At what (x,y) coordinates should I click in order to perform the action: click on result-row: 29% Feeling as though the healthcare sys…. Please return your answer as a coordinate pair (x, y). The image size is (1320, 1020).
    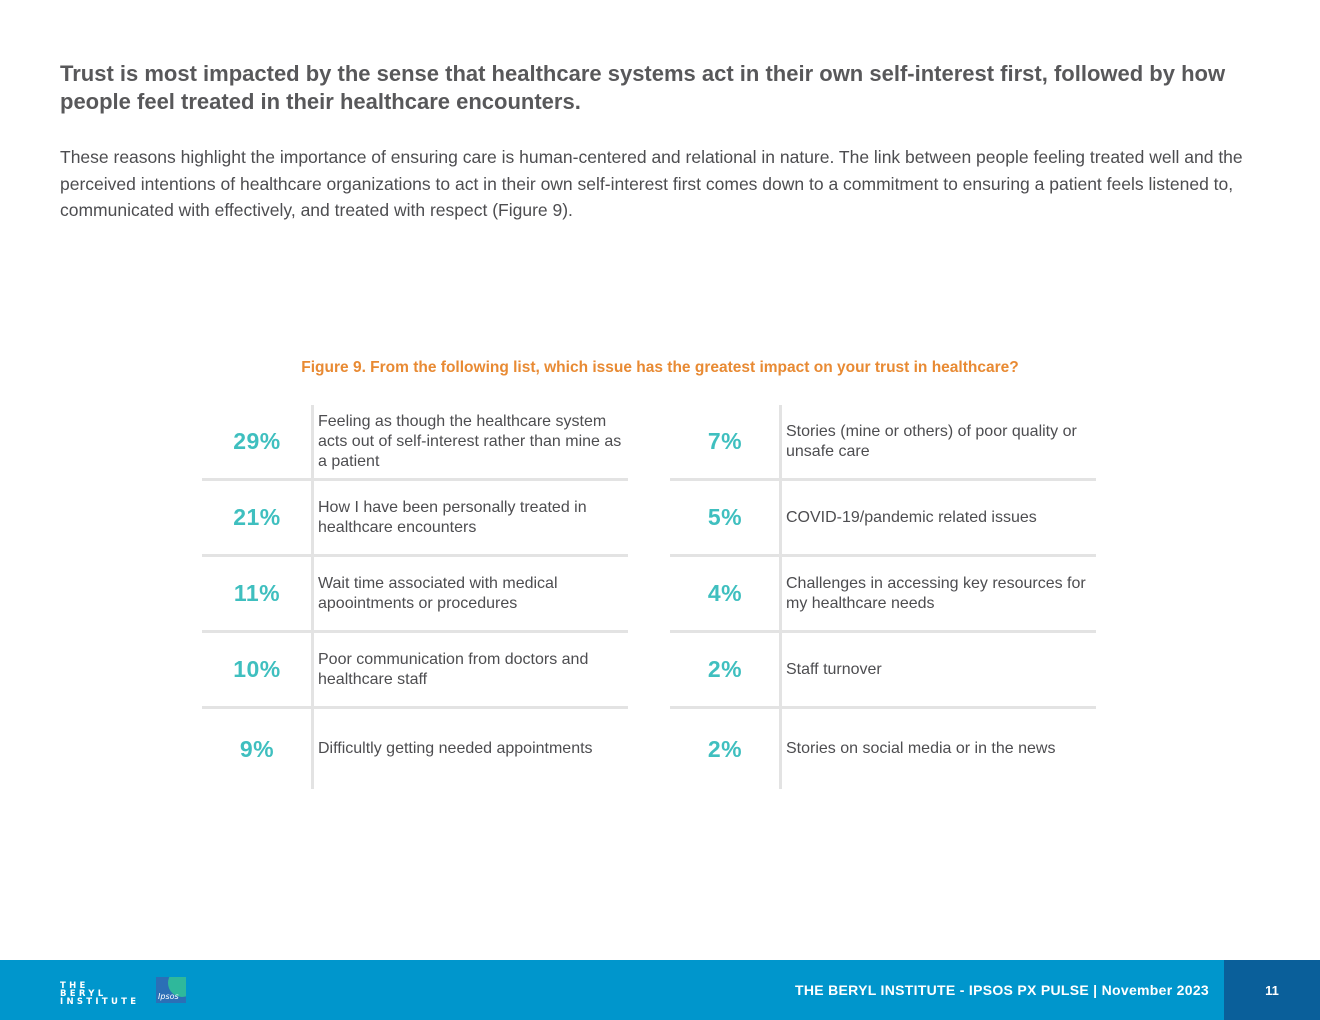
    Looking at the image, I should click on (415, 443).